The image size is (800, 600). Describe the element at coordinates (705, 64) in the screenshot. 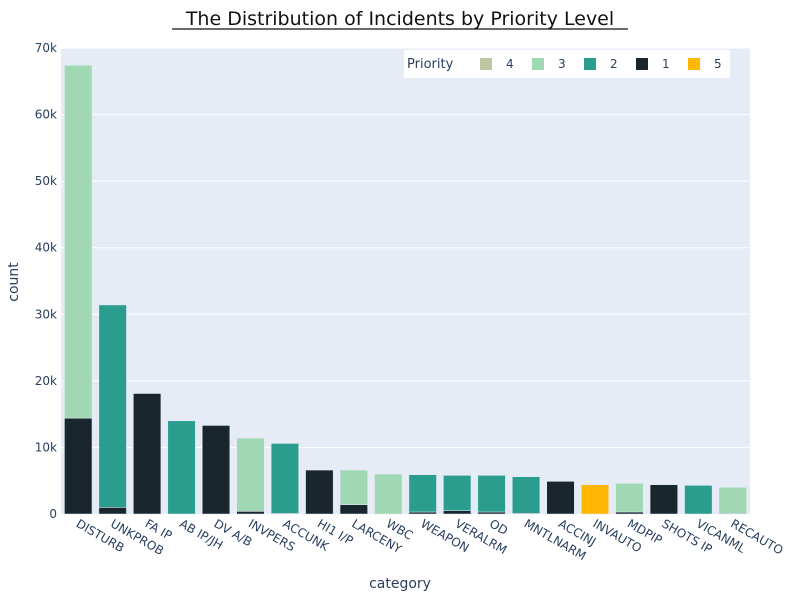

I see `legend-item-priority-5: 5` at that location.